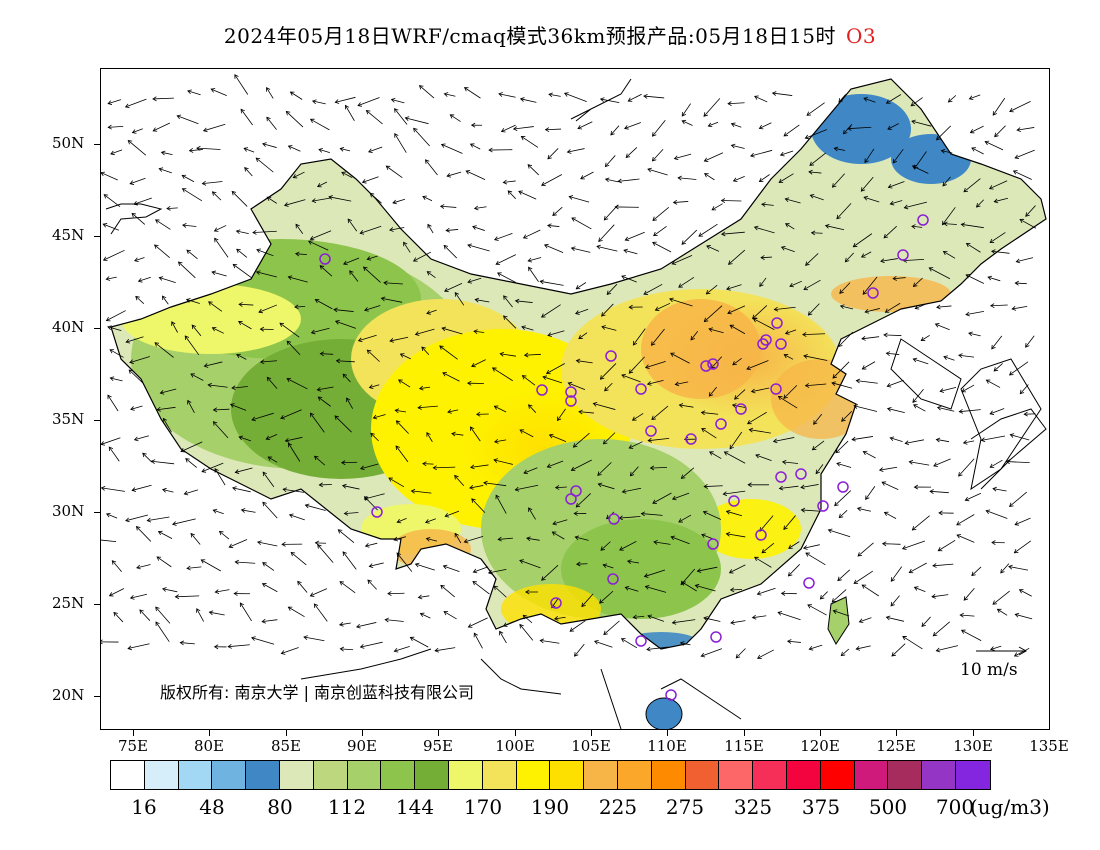  I want to click on coastline-caspian, so click(134, 219).